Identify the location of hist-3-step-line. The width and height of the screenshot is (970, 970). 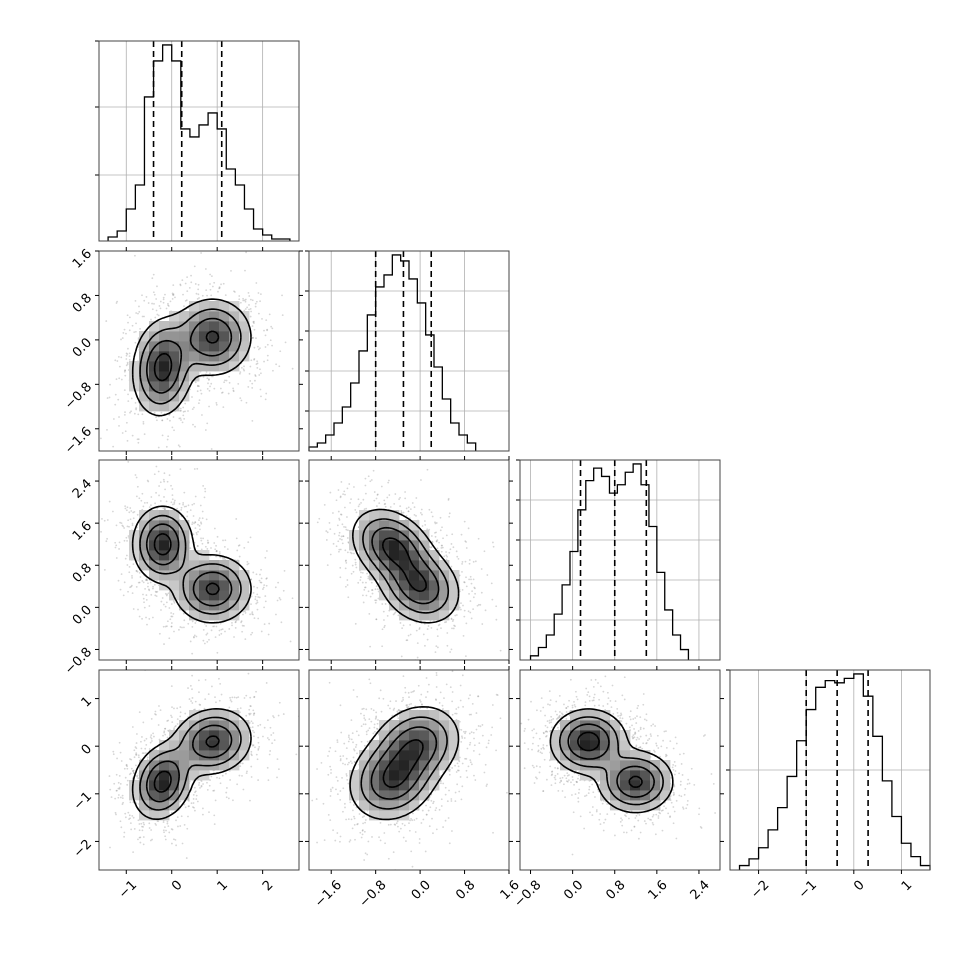
(834, 771).